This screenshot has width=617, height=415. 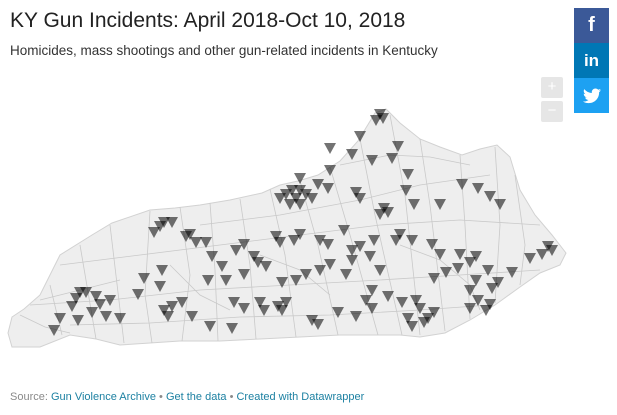 What do you see at coordinates (591, 95) in the screenshot?
I see `twitter-share-button` at bounding box center [591, 95].